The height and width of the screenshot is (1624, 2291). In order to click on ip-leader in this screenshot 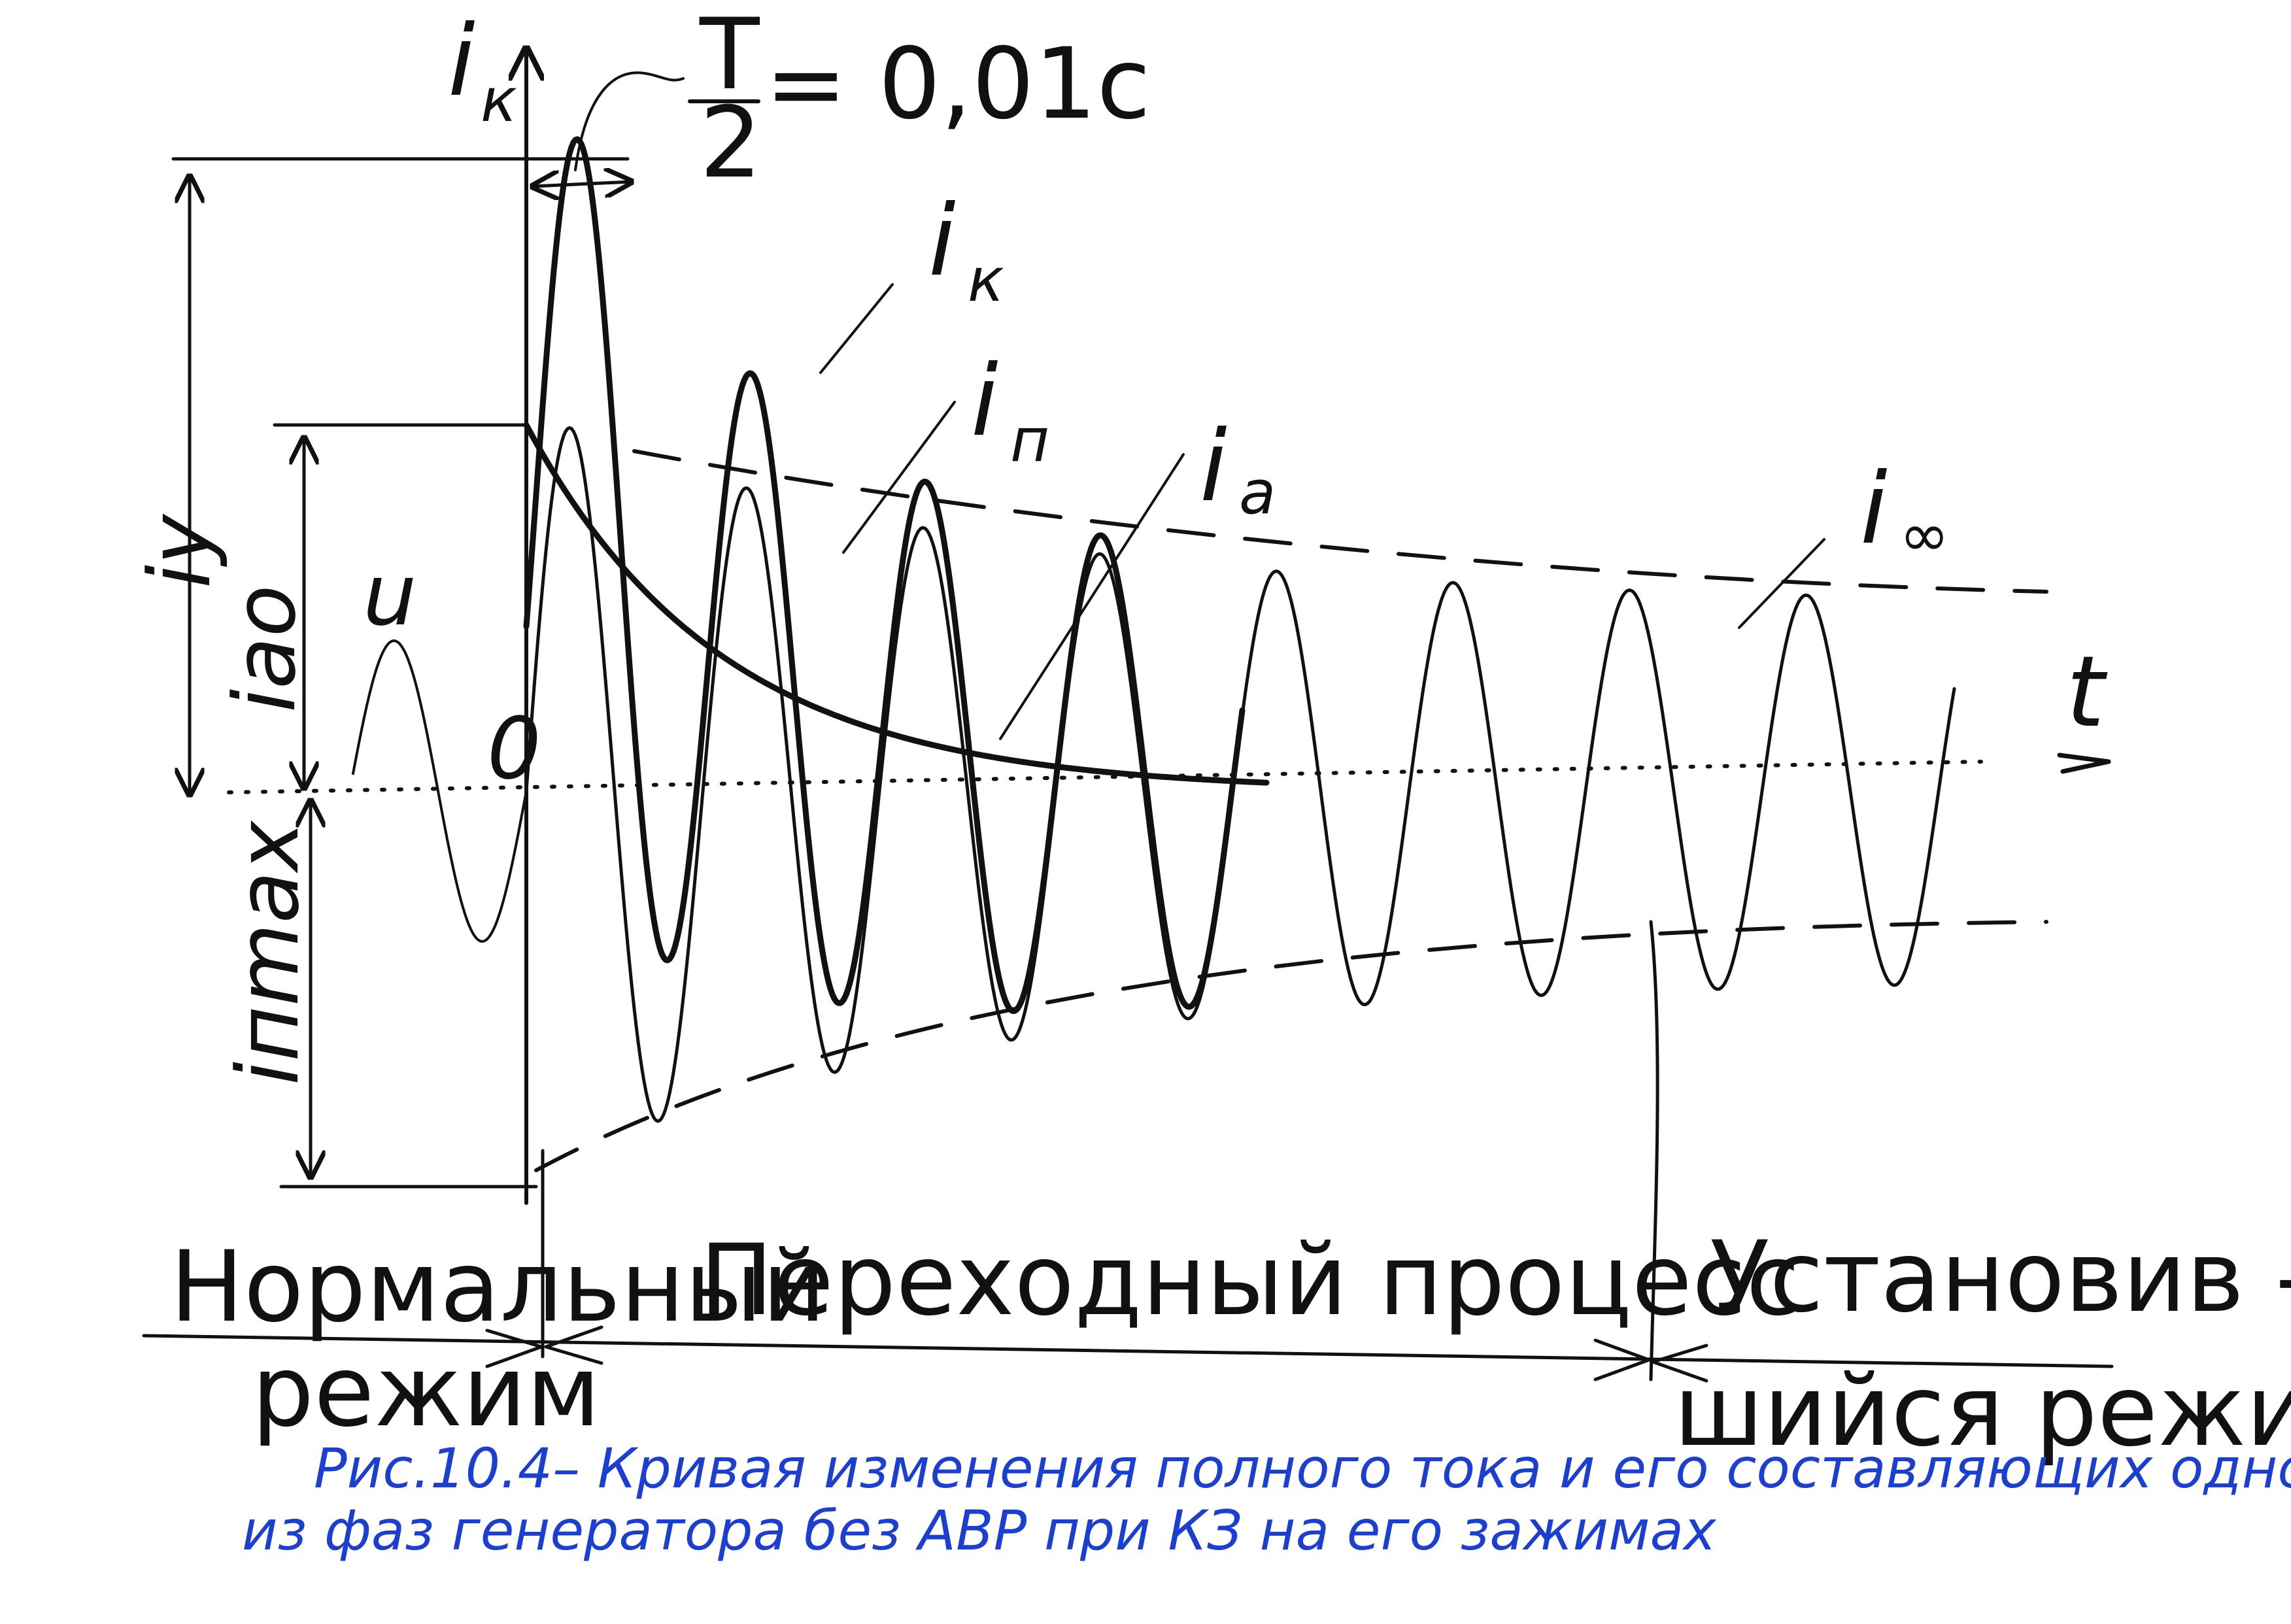, I will do `click(899, 477)`.